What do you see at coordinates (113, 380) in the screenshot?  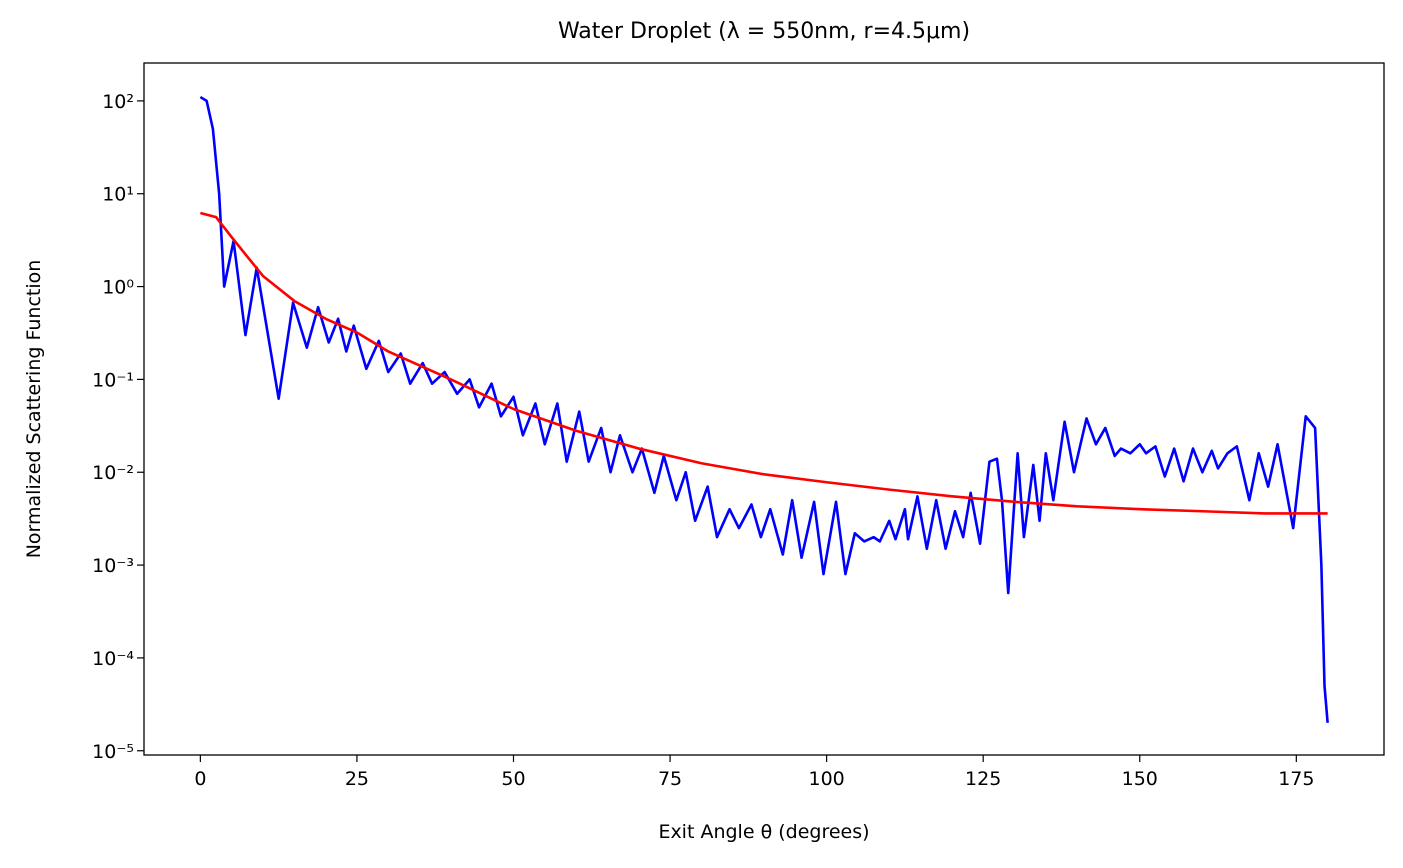 I see `y-tick-label: 10⁻¹` at bounding box center [113, 380].